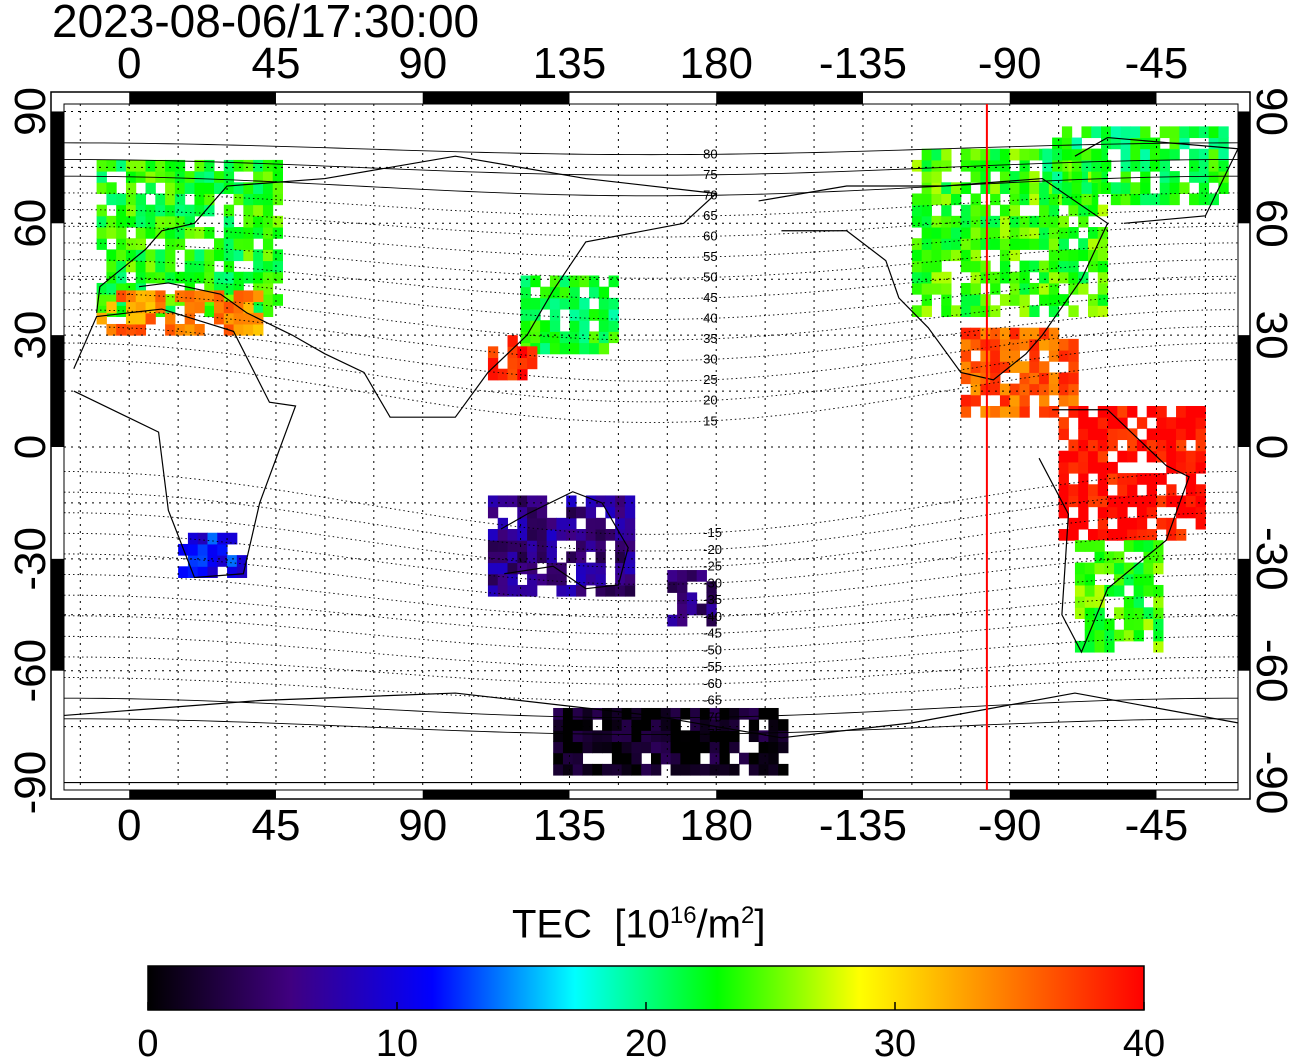  Describe the element at coordinates (275, 825) in the screenshot. I see `longitude-tick-label: 45` at that location.